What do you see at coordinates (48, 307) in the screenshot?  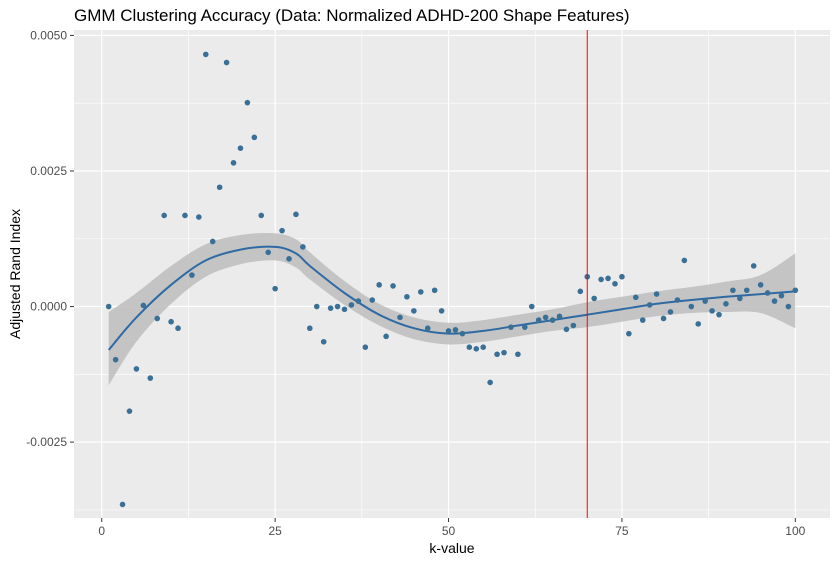 I see `y-tick-label: 0.0000` at bounding box center [48, 307].